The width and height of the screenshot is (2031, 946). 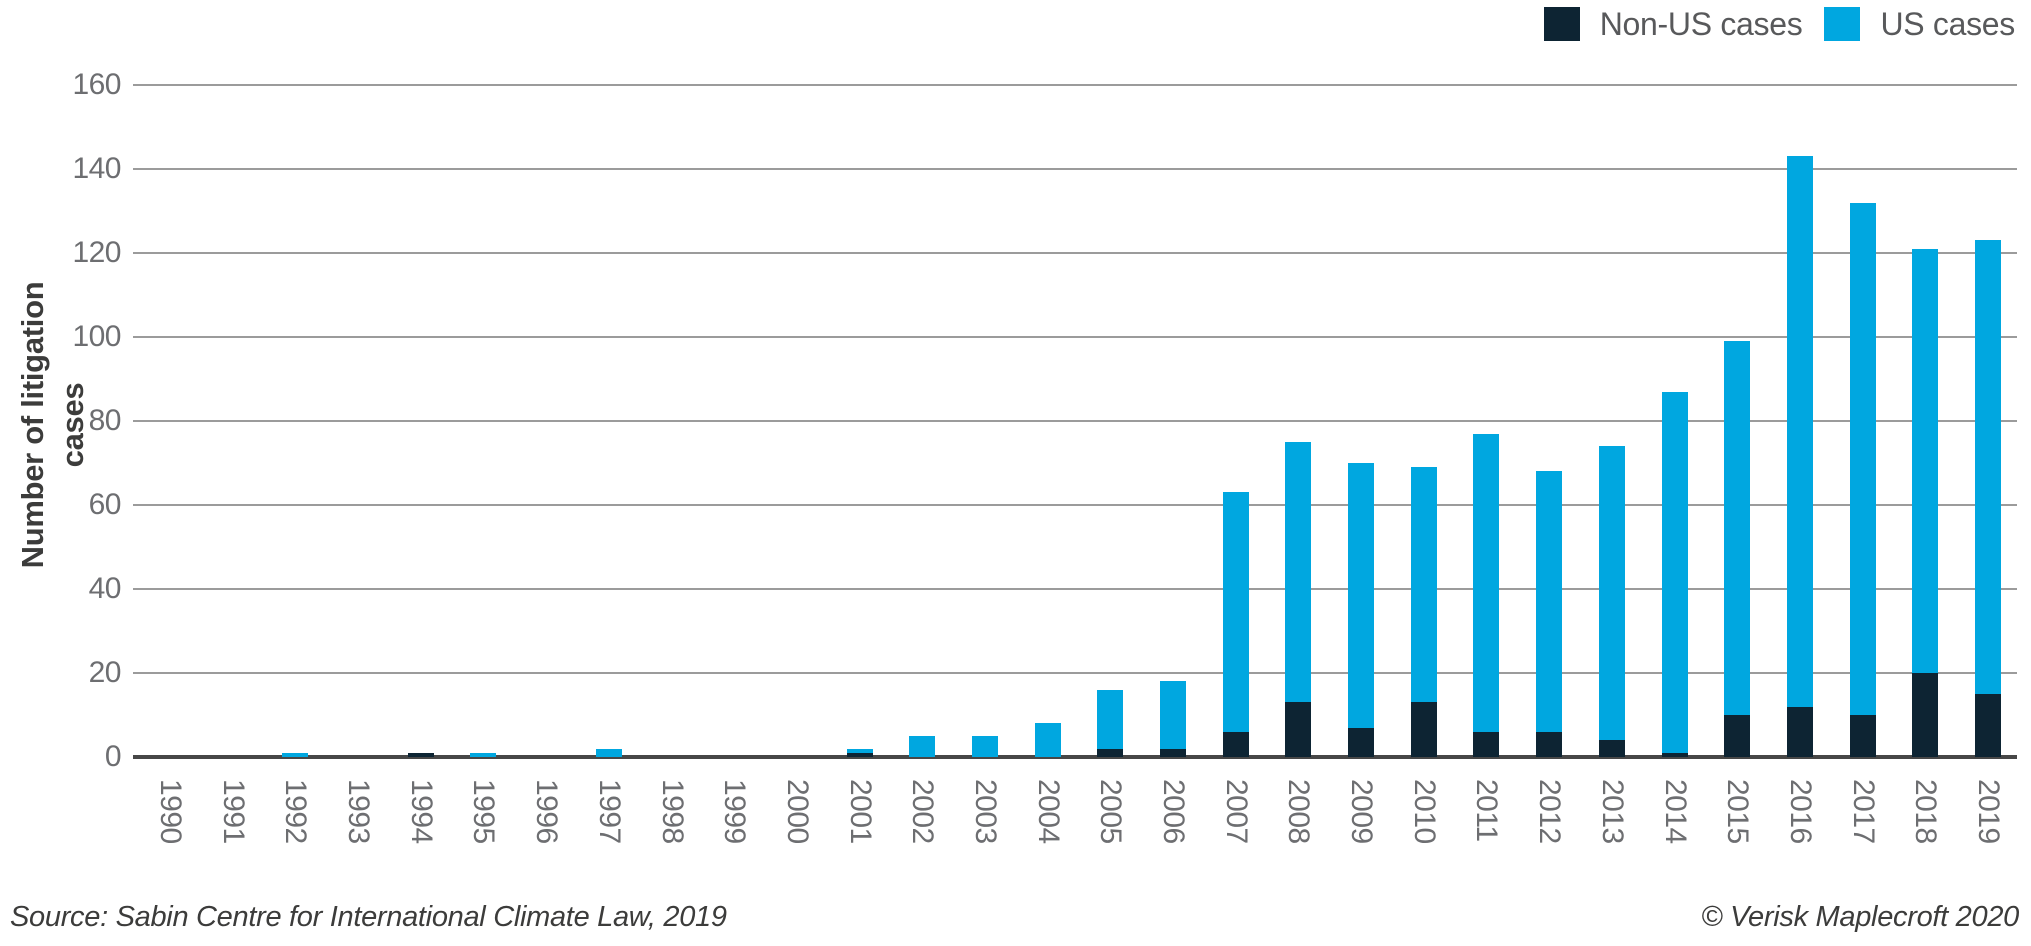 I want to click on y-tick-label: 160, so click(x=96, y=84).